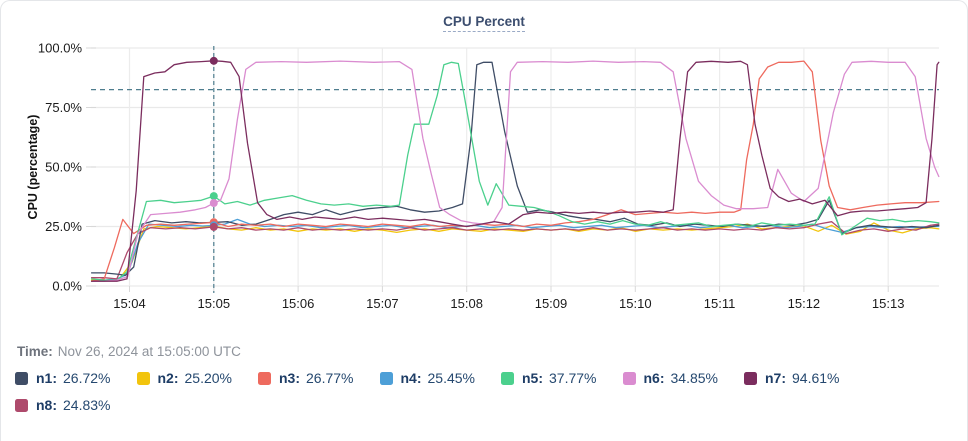 The width and height of the screenshot is (968, 441). Describe the element at coordinates (720, 303) in the screenshot. I see `x-tick-label: 15:11` at that location.